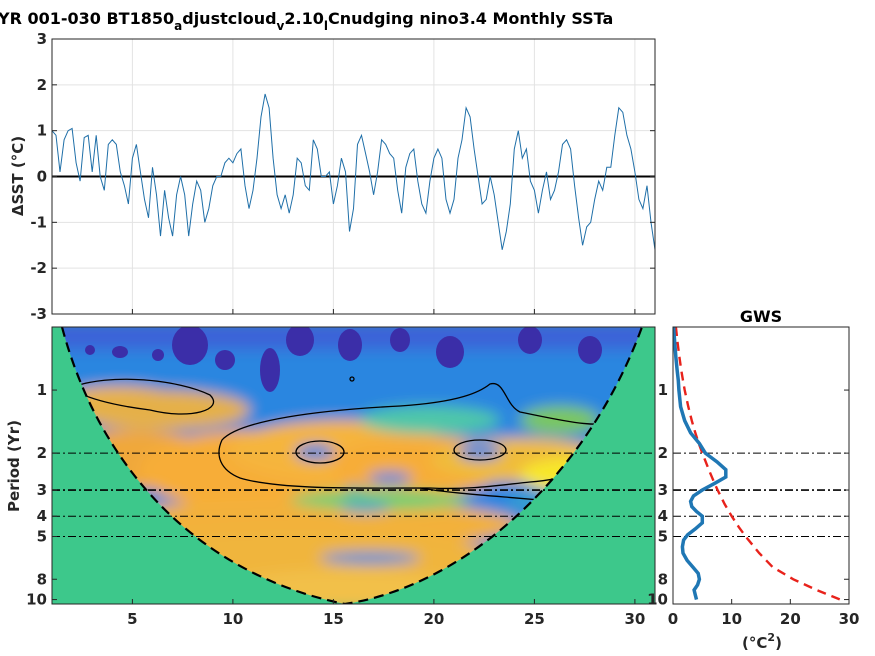 The width and height of the screenshot is (875, 656). I want to click on gws-x-axis-label: (°C2), so click(762, 641).